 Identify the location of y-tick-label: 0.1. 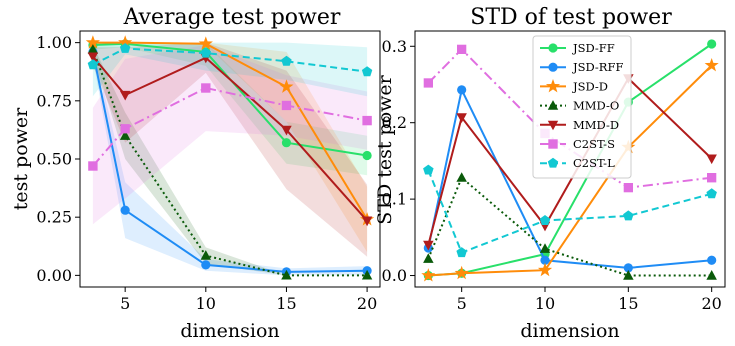
(394, 199).